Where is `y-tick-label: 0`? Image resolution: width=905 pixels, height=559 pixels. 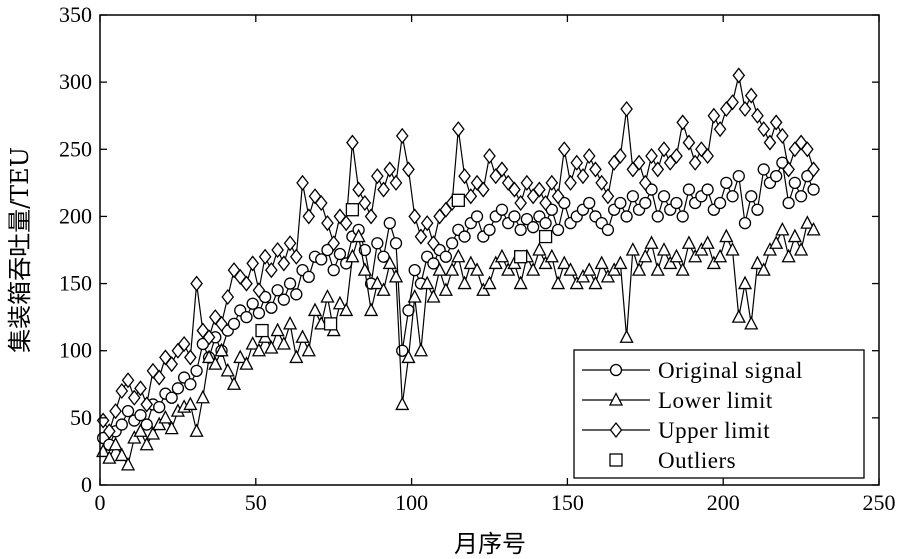
y-tick-label: 0 is located at coordinates (86, 484).